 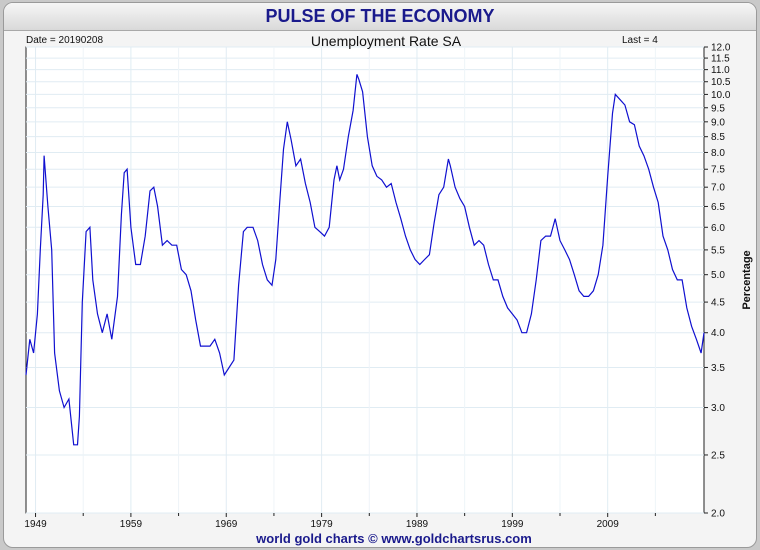 What do you see at coordinates (721, 48) in the screenshot?
I see `y-tick-label: 12.0` at bounding box center [721, 48].